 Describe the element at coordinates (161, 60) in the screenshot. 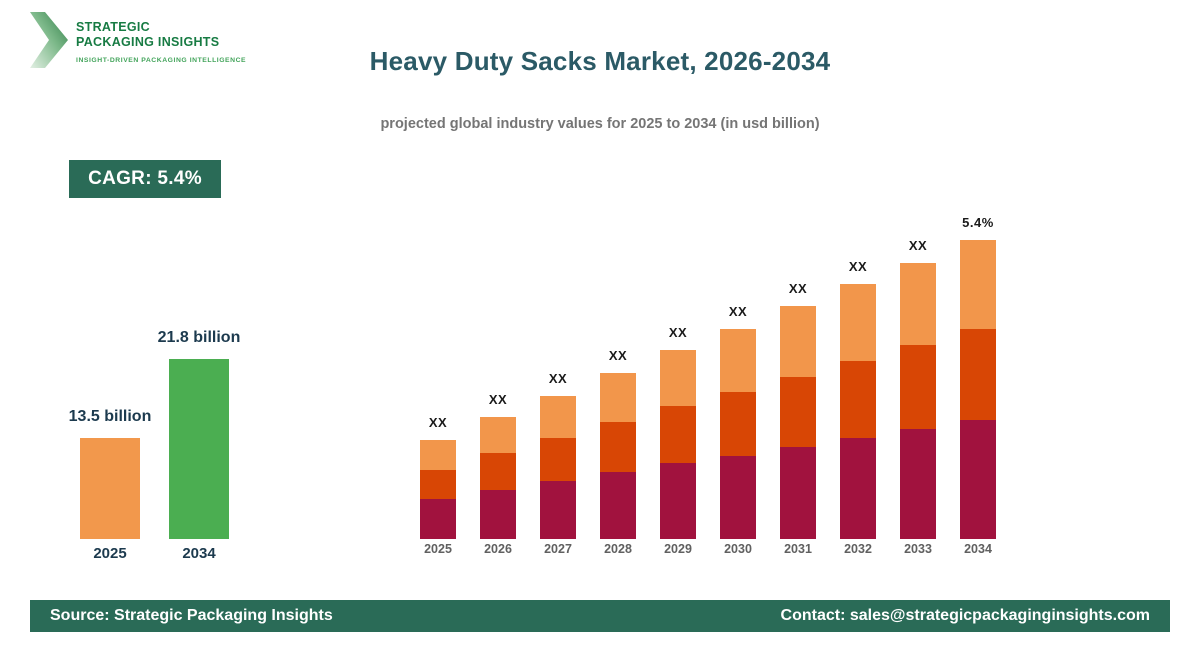

I see `logo-tagline: INSIGHT-DRIVEN PACKAGING INTELLIGENCE` at that location.